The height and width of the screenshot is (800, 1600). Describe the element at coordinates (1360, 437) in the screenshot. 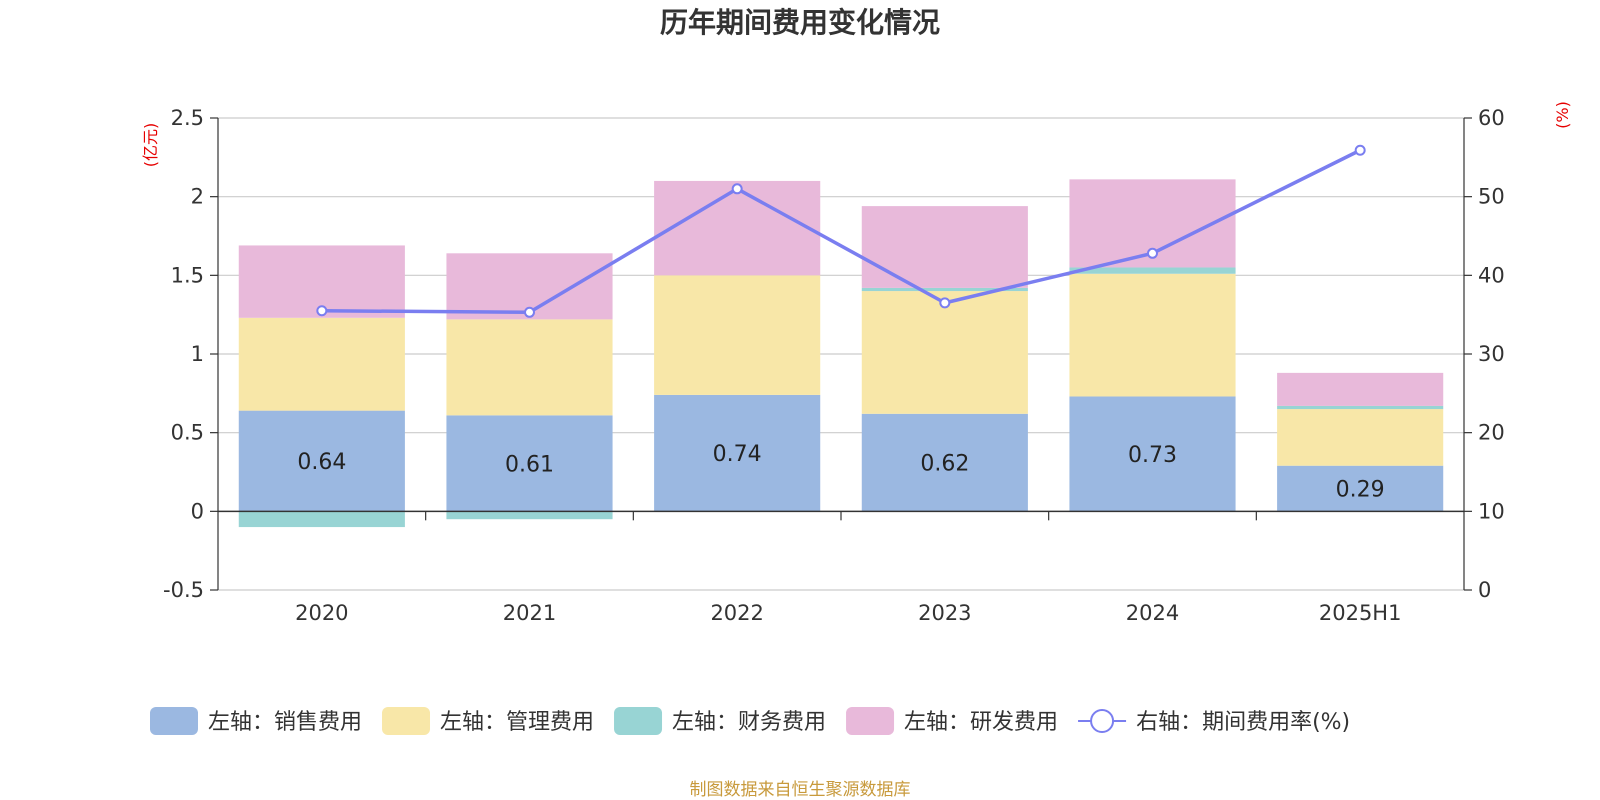

I see `bar-1-2025H1` at that location.